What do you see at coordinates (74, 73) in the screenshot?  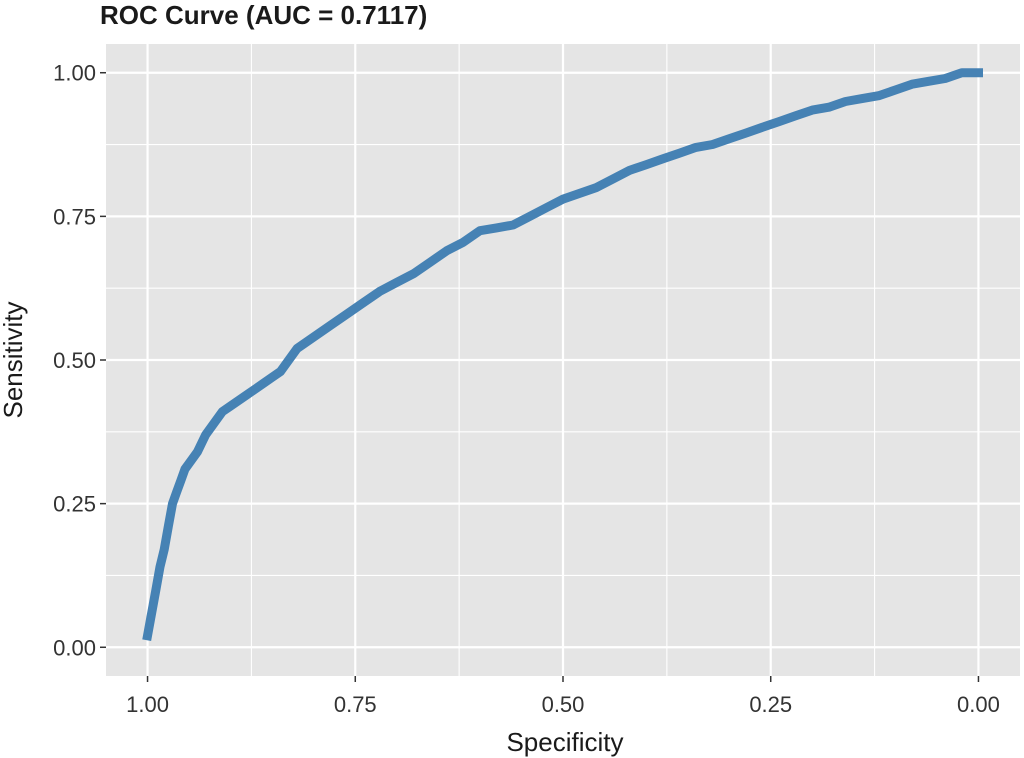 I see `y-tick-label: 1.00` at bounding box center [74, 73].